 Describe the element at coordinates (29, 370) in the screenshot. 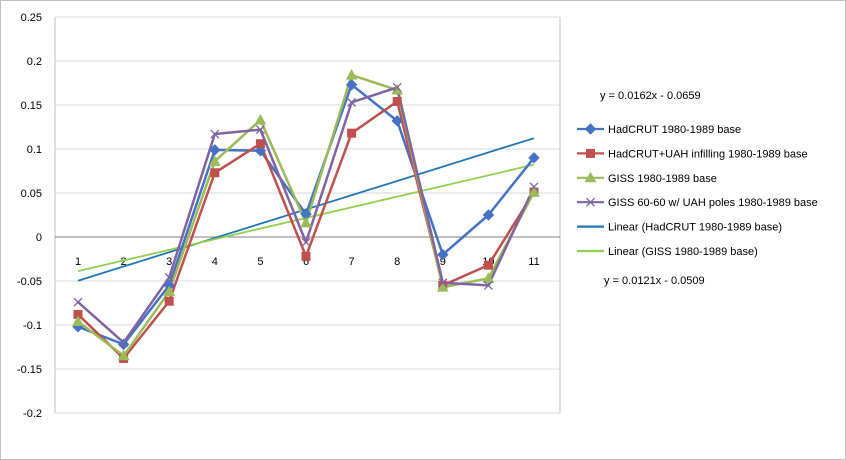

I see `y-tick-label: -0.15` at that location.